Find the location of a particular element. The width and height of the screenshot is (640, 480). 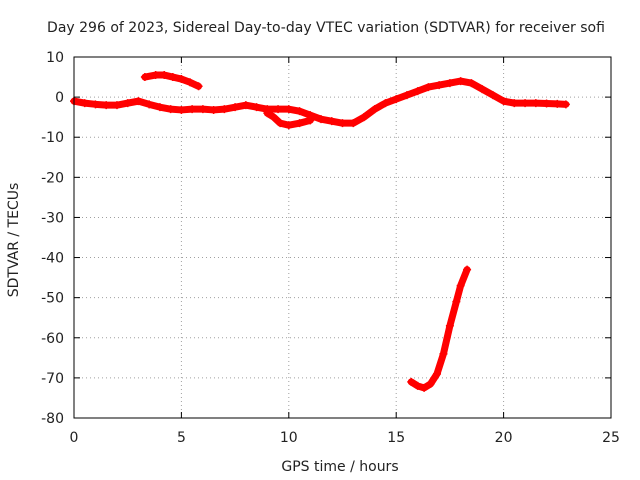

x-axis-label: GPS time / hours is located at coordinates (339, 467).